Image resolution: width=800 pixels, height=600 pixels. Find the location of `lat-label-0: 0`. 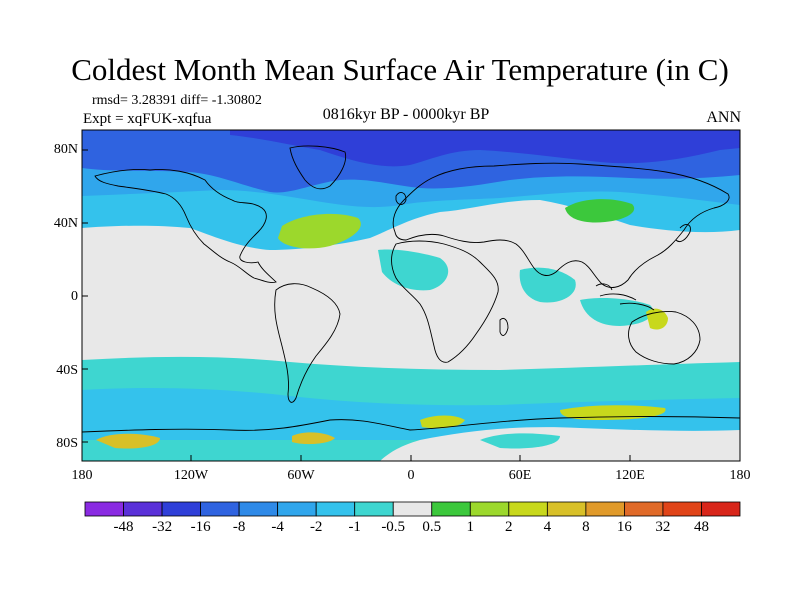

lat-label-0: 0 is located at coordinates (74, 296).